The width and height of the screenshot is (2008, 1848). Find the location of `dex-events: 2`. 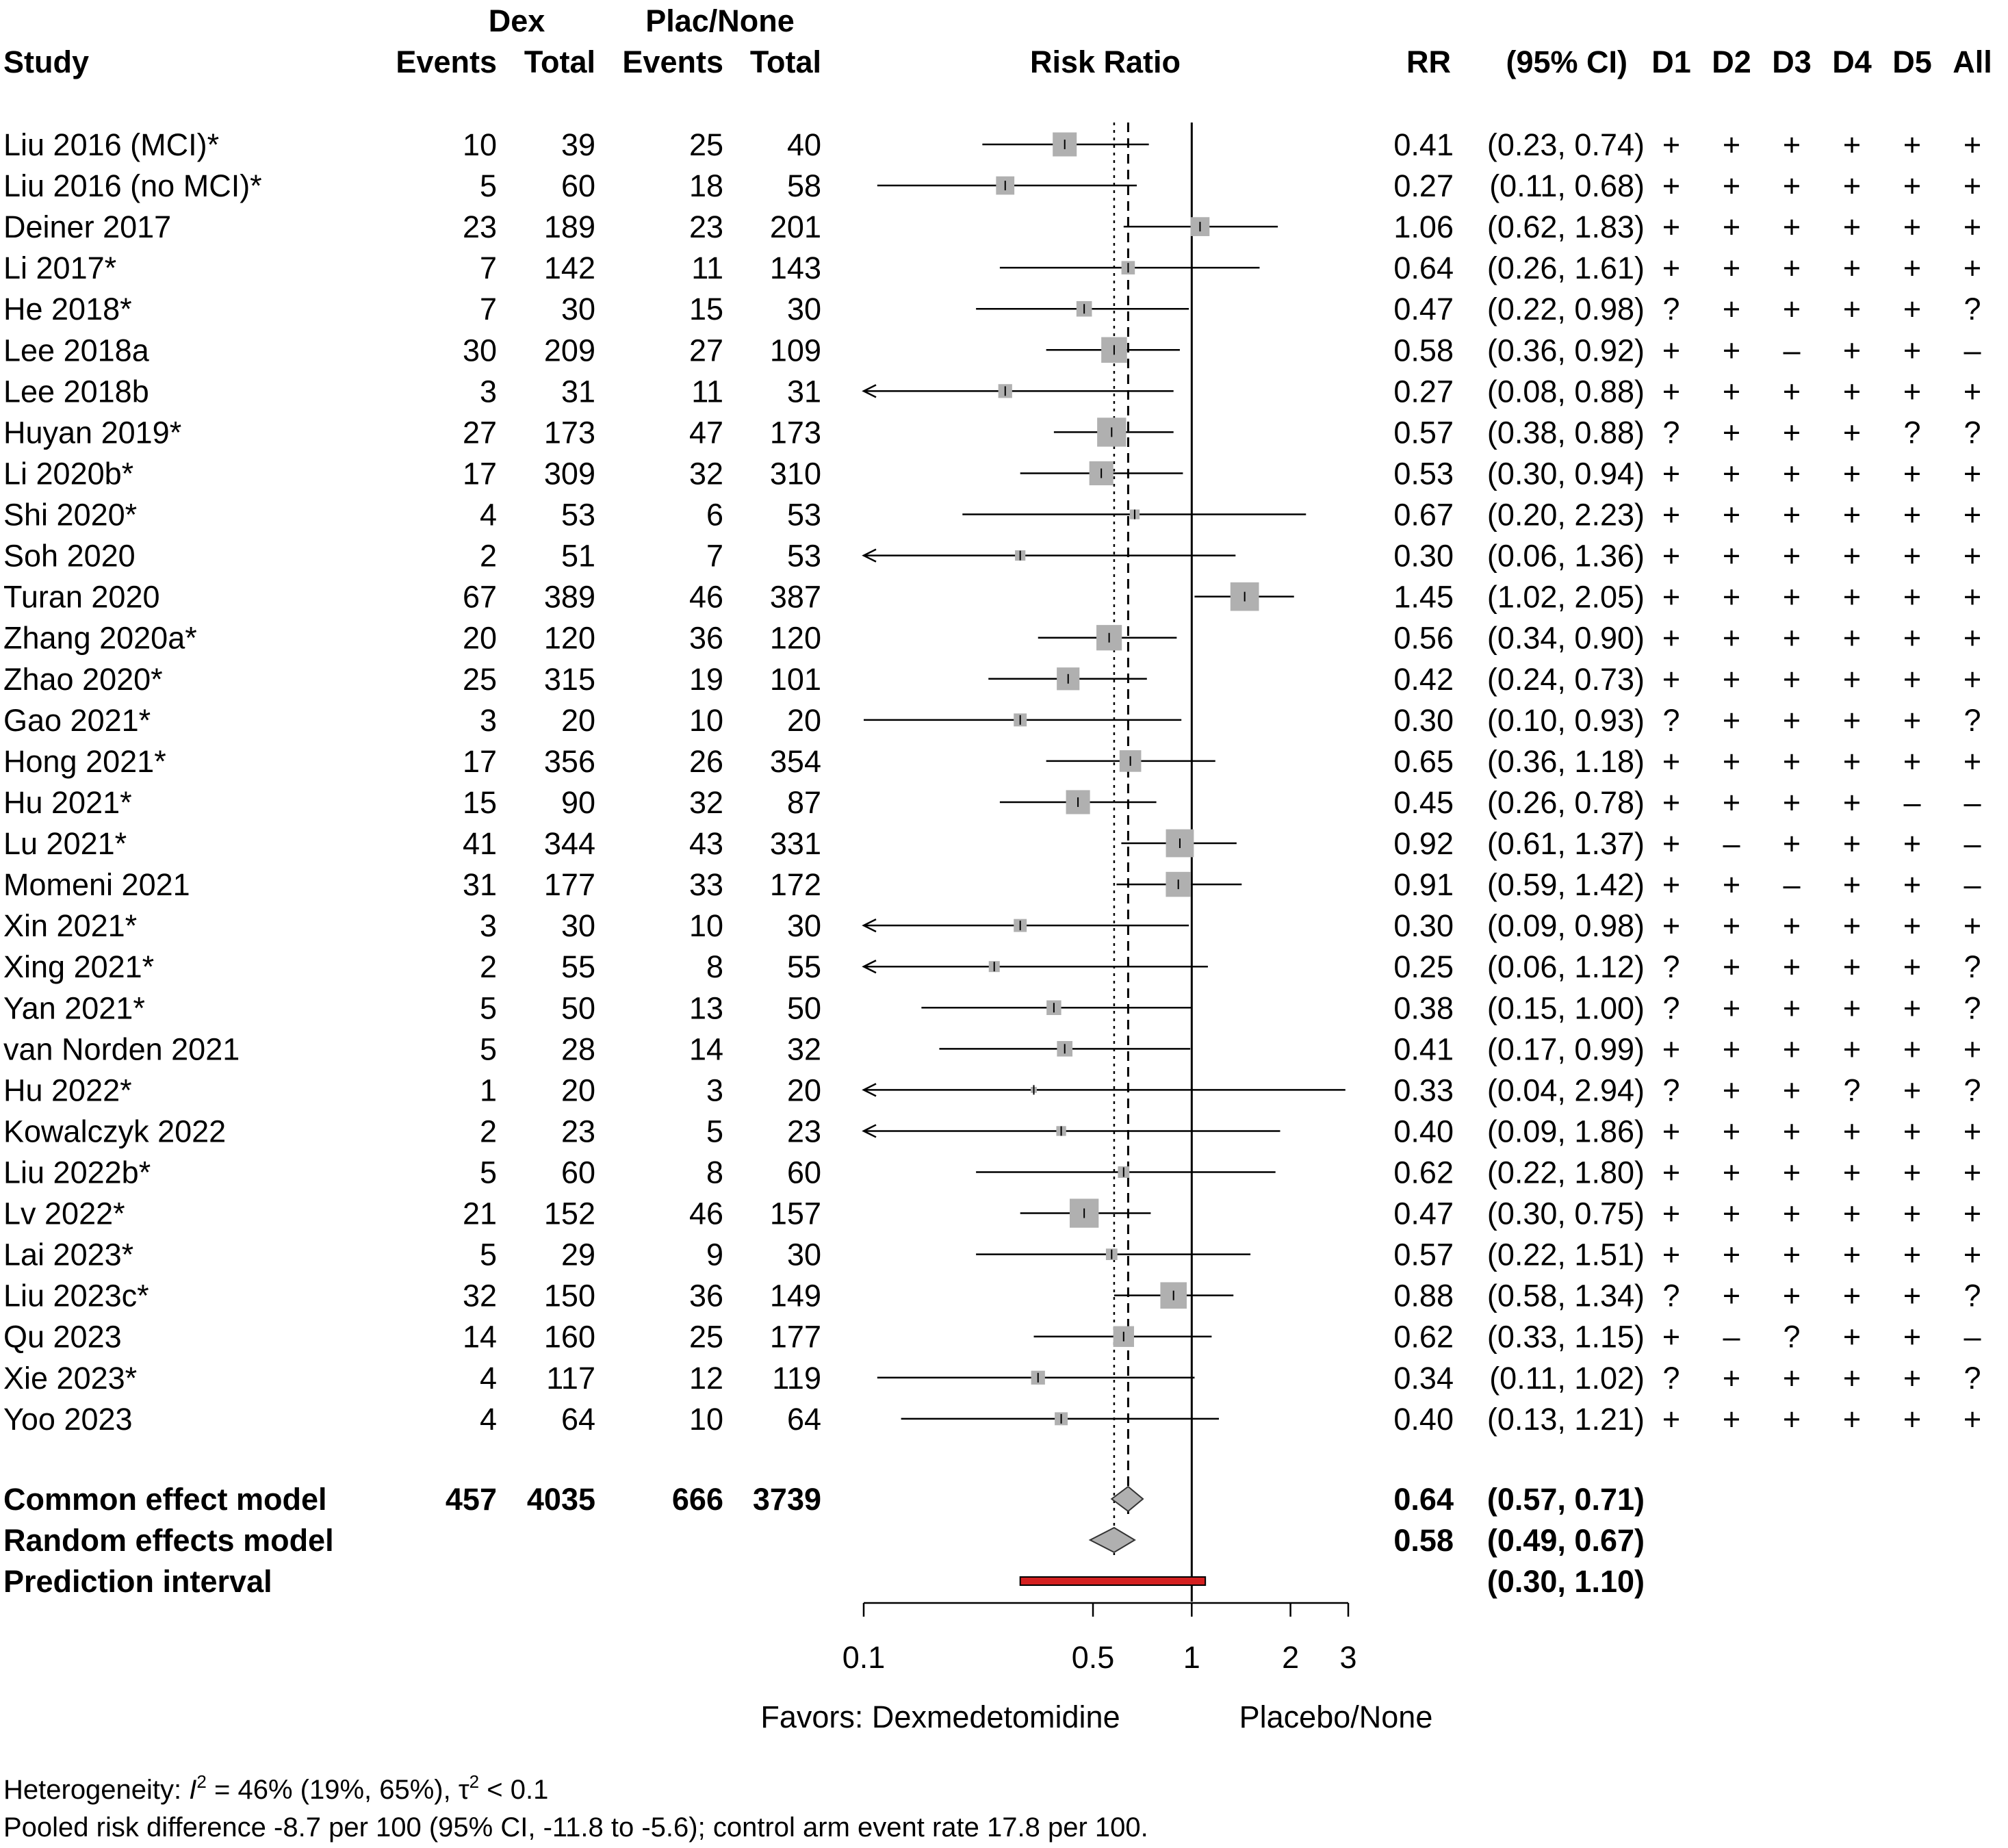

dex-events: 2 is located at coordinates (488, 966).